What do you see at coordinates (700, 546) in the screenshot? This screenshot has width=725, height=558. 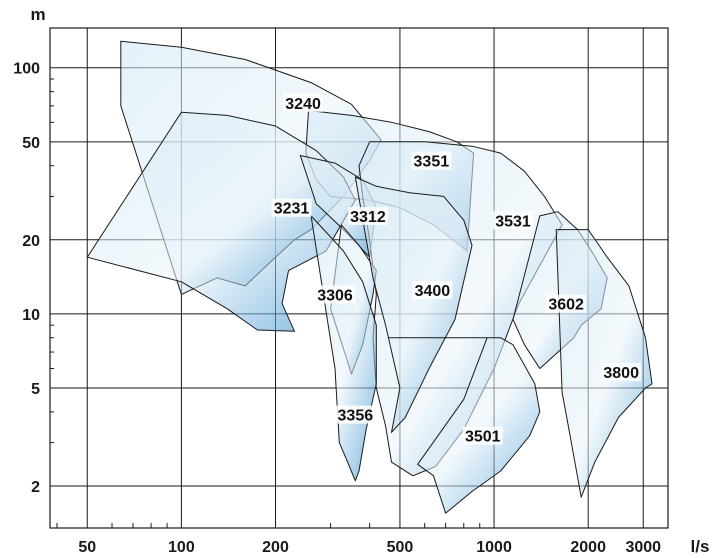 I see `x-axis-unit-label: l/s` at bounding box center [700, 546].